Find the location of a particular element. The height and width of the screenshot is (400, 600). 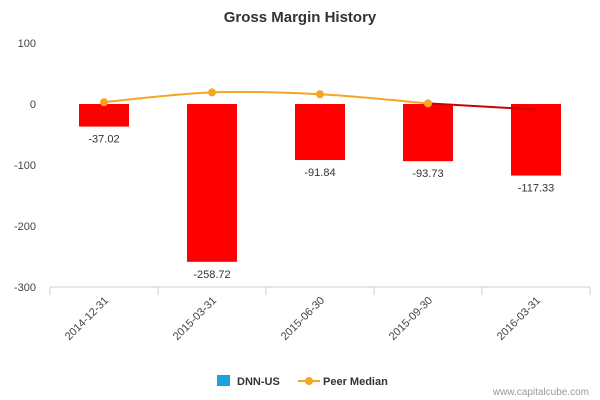

legend-label-peer-median: Peer Median is located at coordinates (355, 382).